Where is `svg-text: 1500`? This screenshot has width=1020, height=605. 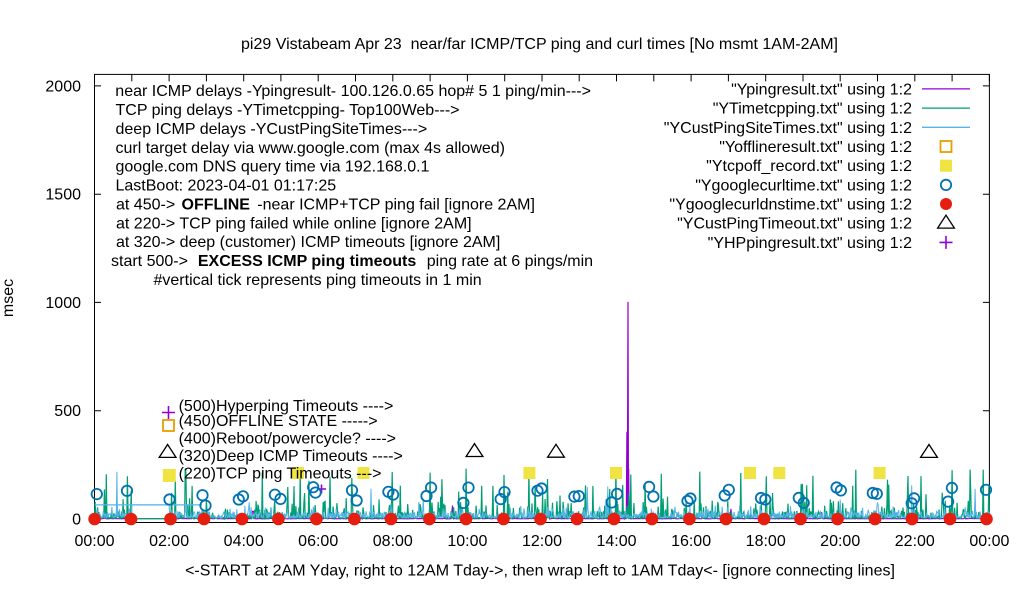 svg-text: 1500 is located at coordinates (63, 195).